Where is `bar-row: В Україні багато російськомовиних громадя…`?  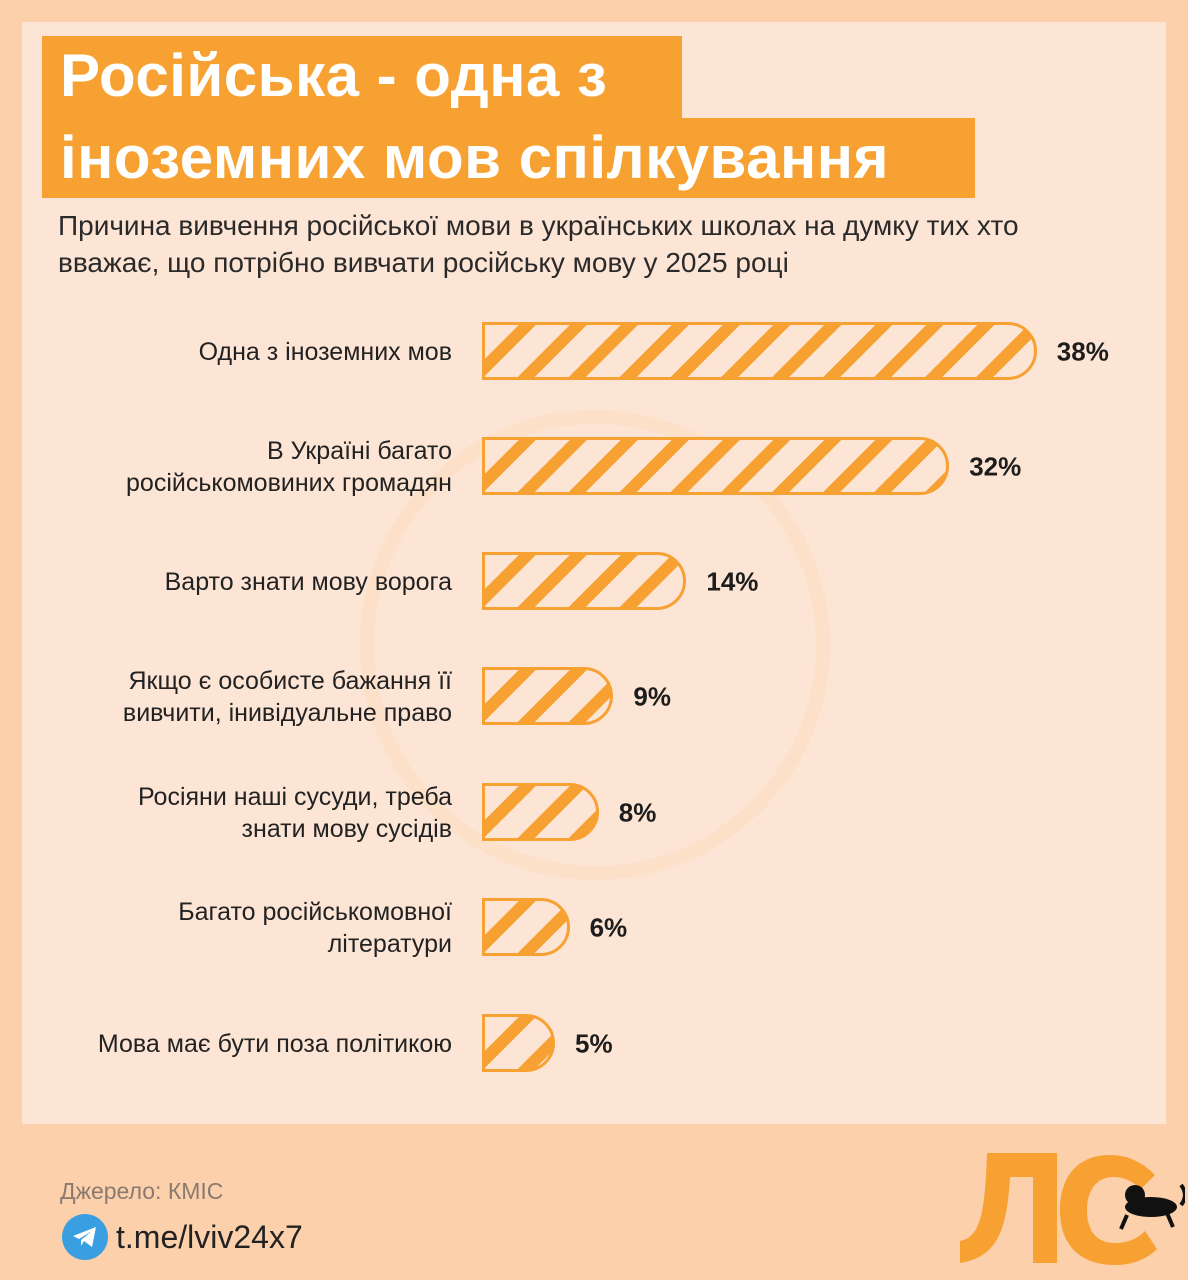
bar-row: В Україні багато російськомовиних громадя… is located at coordinates (594, 467).